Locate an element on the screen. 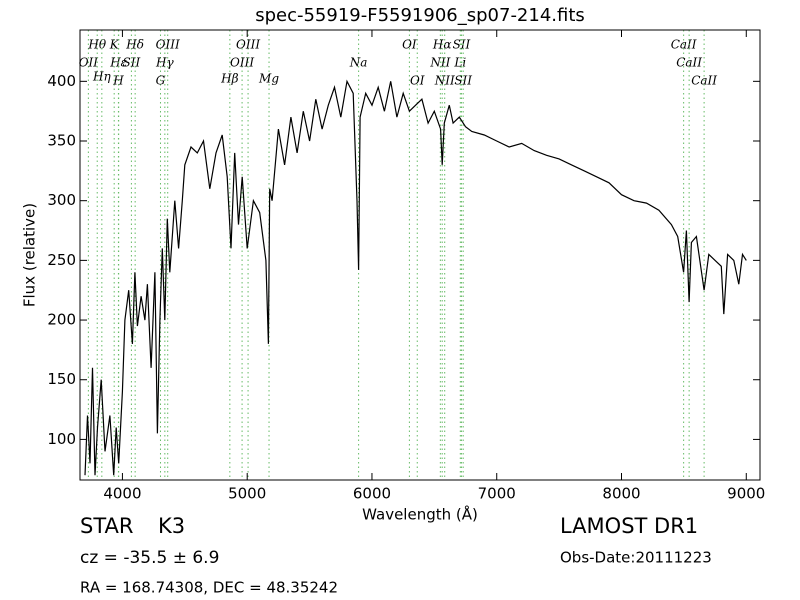  feature-label: Hγ is located at coordinates (164, 63).